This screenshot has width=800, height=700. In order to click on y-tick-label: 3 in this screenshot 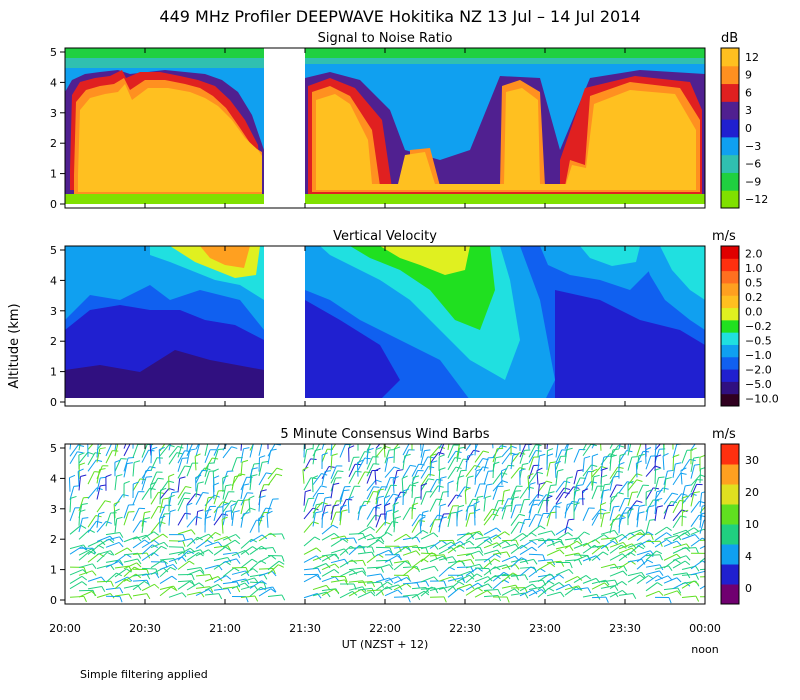, I will do `click(53, 509)`.